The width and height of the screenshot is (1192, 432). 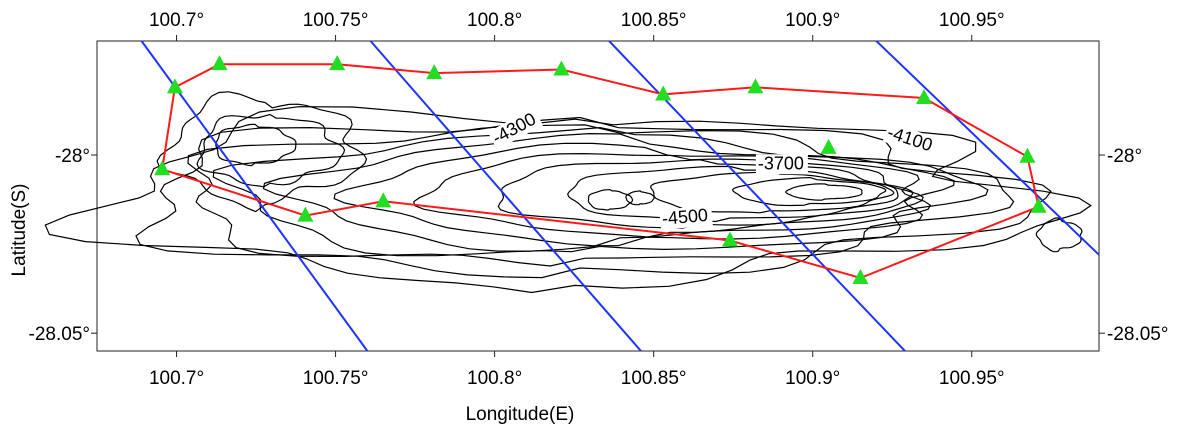 I want to click on y-tick-labels-right: -28° -28.05°, so click(x=1137, y=245).